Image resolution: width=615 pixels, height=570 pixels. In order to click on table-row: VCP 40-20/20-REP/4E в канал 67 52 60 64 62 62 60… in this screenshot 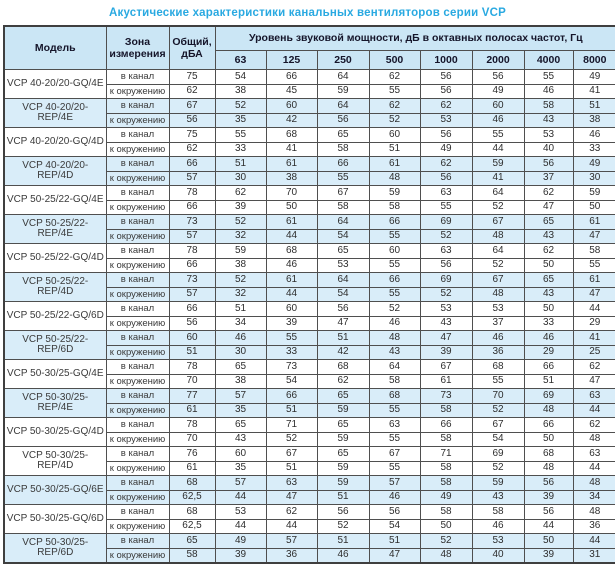, I will do `click(309, 113)`.